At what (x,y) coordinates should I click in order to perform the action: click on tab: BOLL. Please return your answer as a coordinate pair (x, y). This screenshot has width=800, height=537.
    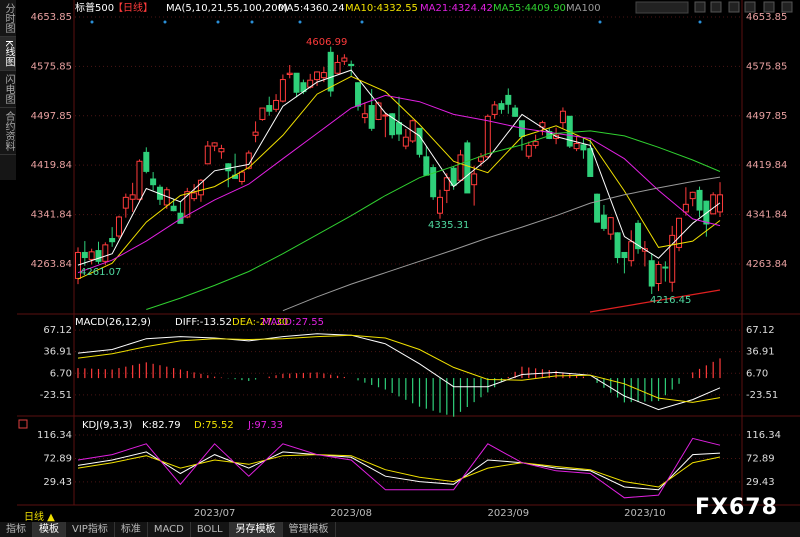
    Looking at the image, I should click on (210, 529).